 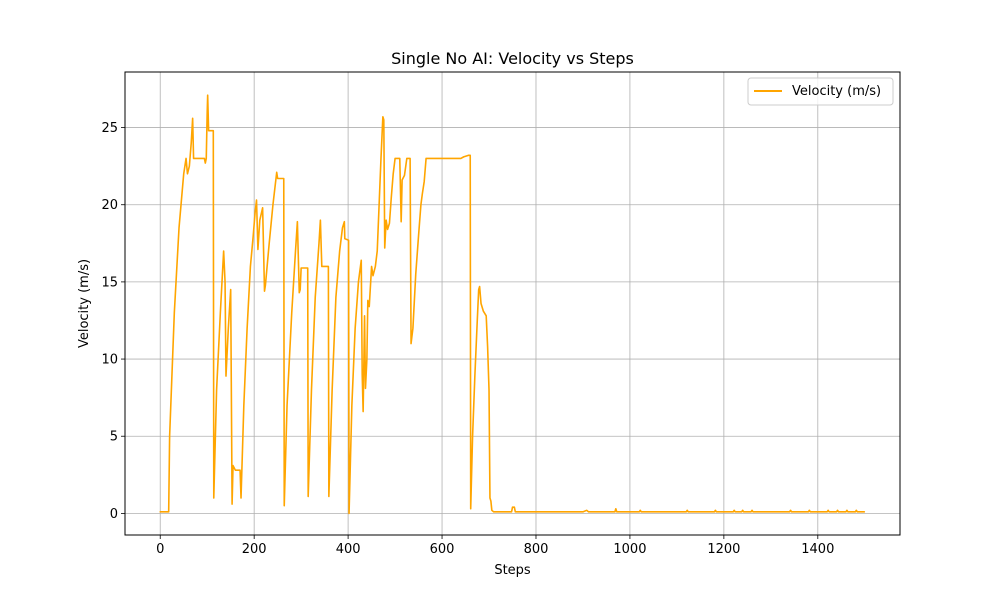 What do you see at coordinates (348, 549) in the screenshot?
I see `x-tick-label: 400` at bounding box center [348, 549].